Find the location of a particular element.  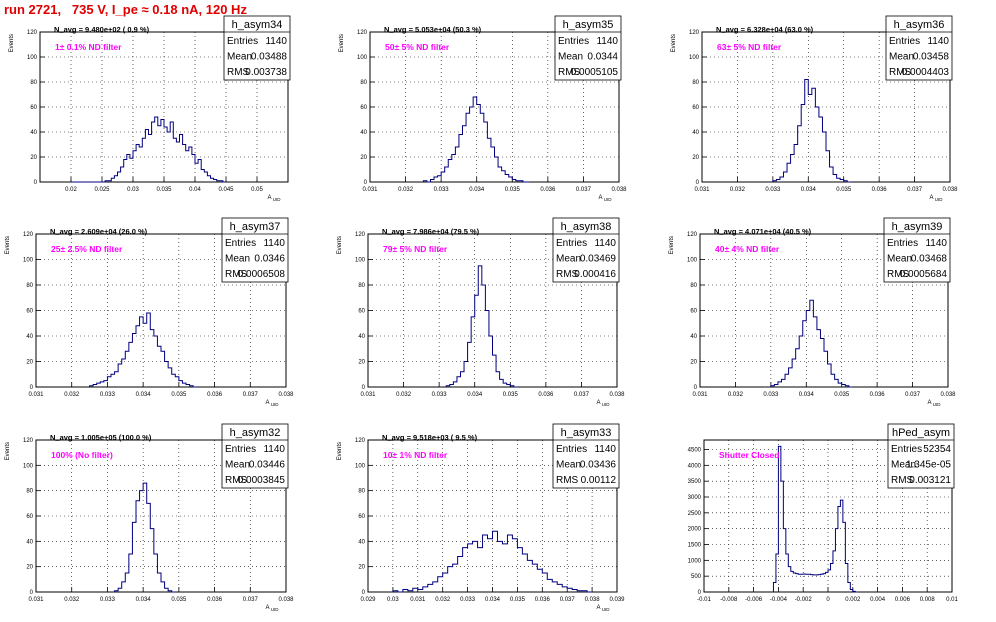

stats-value: 0.03436 is located at coordinates (598, 465).